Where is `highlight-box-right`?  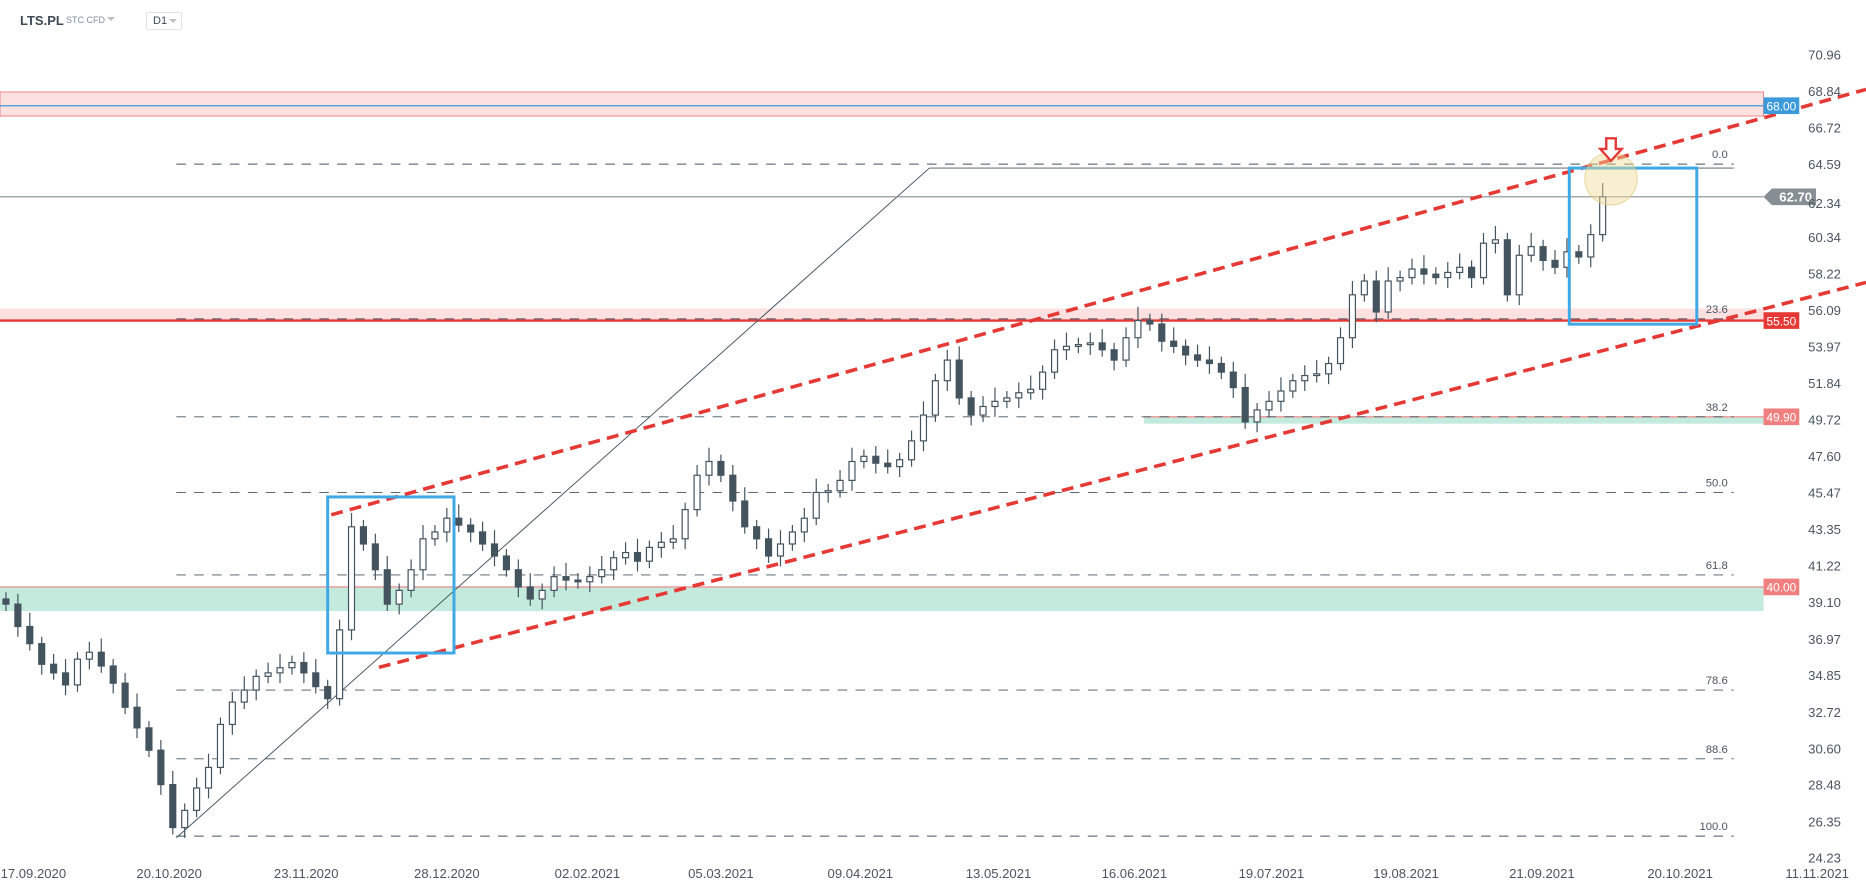 highlight-box-right is located at coordinates (1633, 246).